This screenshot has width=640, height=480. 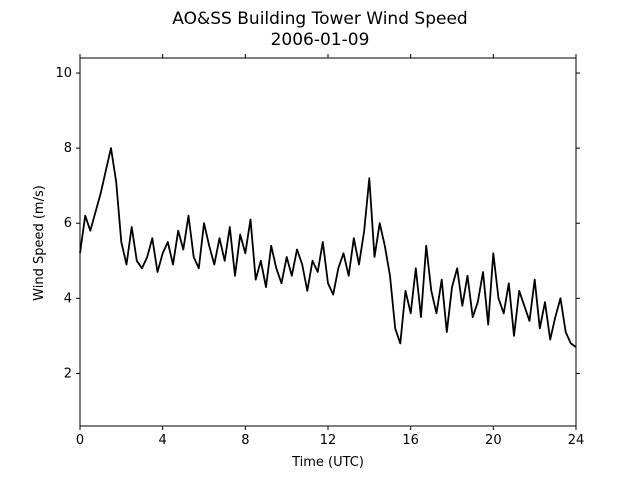 I want to click on x-tick-label-12: 12, so click(x=328, y=440).